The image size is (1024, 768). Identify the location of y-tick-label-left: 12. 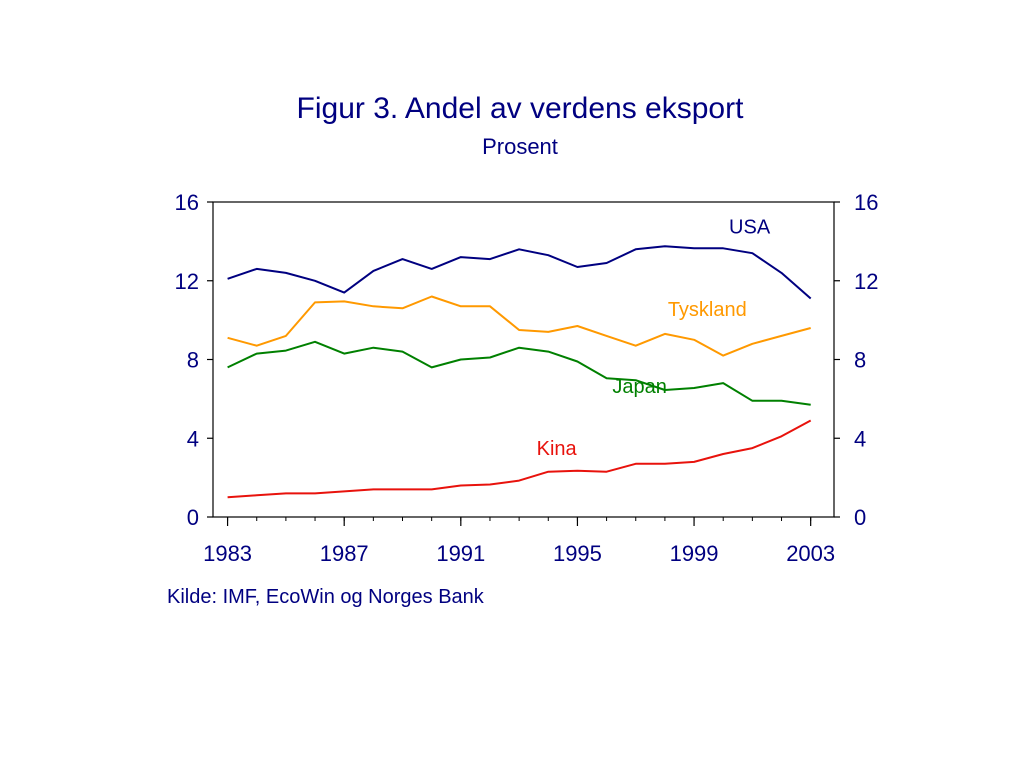
(187, 281).